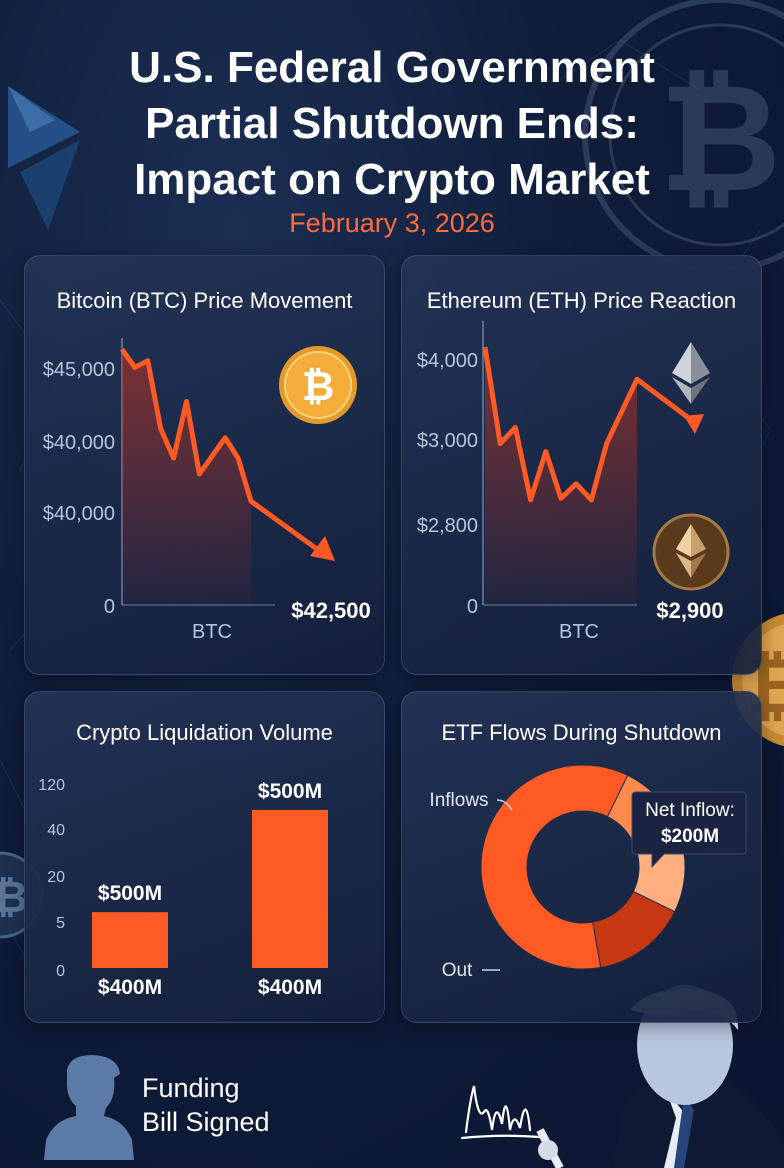  What do you see at coordinates (51, 785) in the screenshot?
I see `liquidation-tick-label: 120` at bounding box center [51, 785].